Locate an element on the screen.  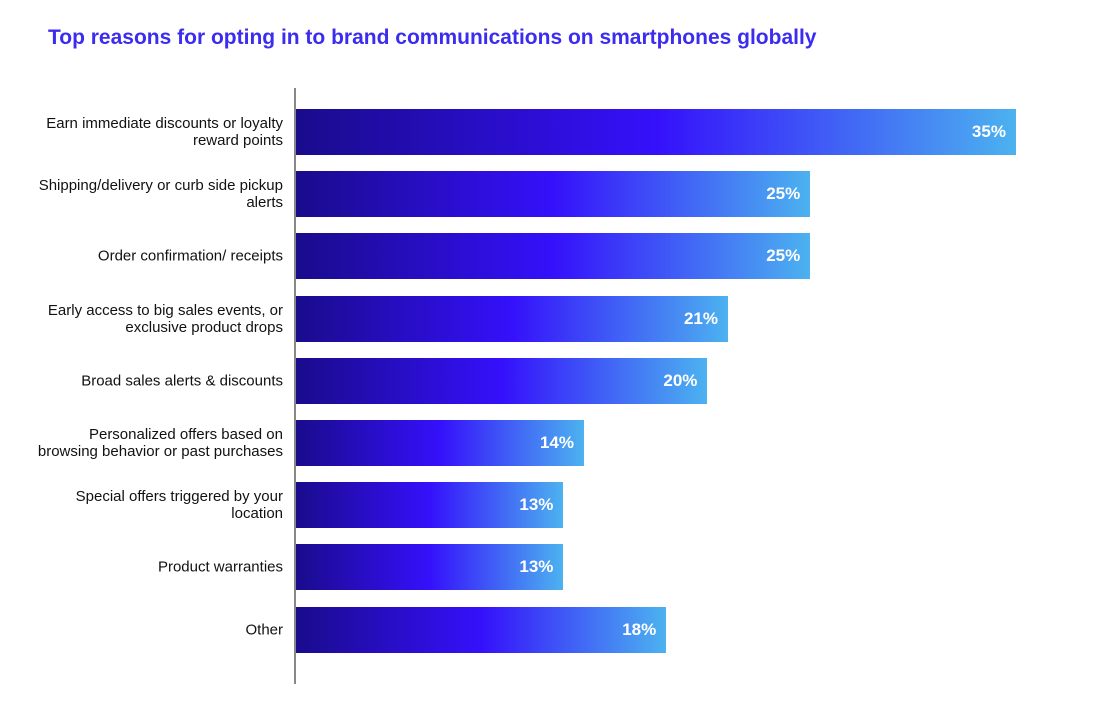
bar: 21% is located at coordinates (512, 318).